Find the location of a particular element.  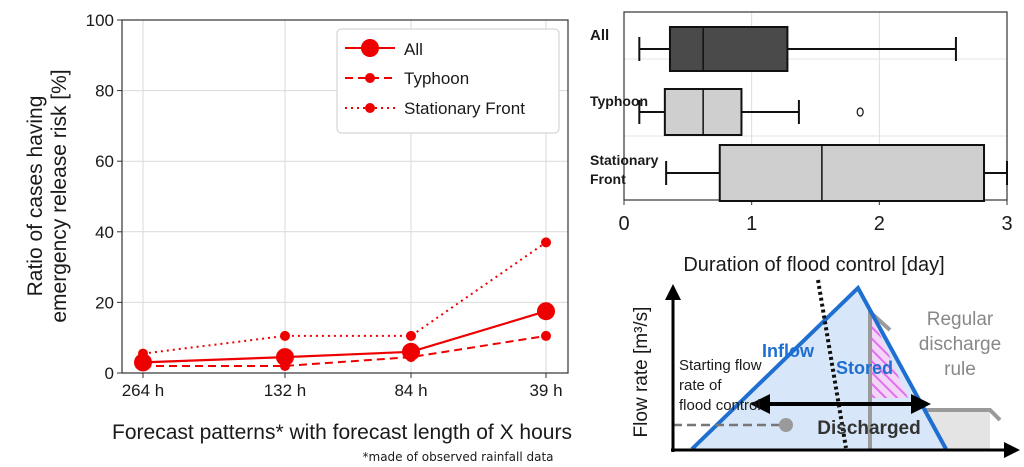

starting-point-marker is located at coordinates (786, 425).